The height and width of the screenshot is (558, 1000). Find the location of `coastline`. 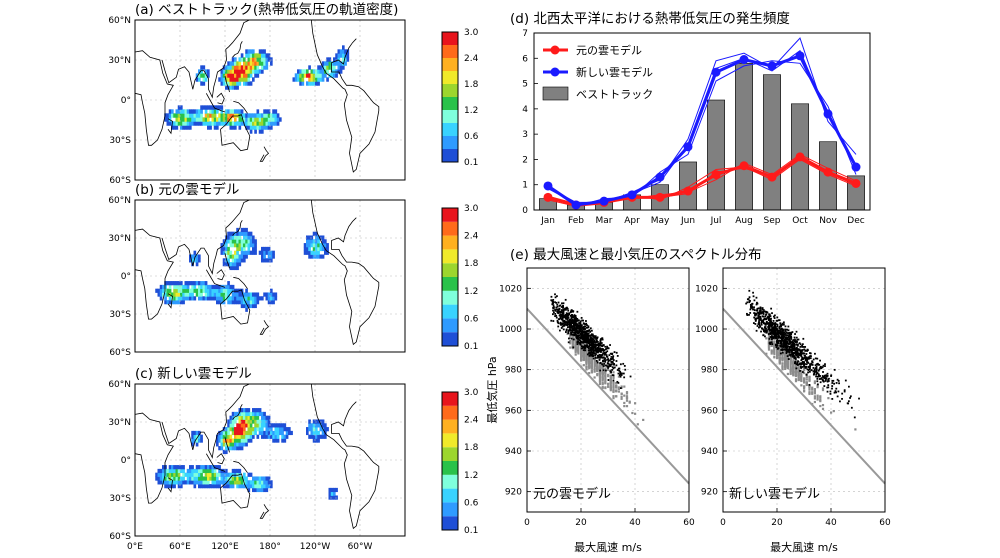

coastline is located at coordinates (364, 384).